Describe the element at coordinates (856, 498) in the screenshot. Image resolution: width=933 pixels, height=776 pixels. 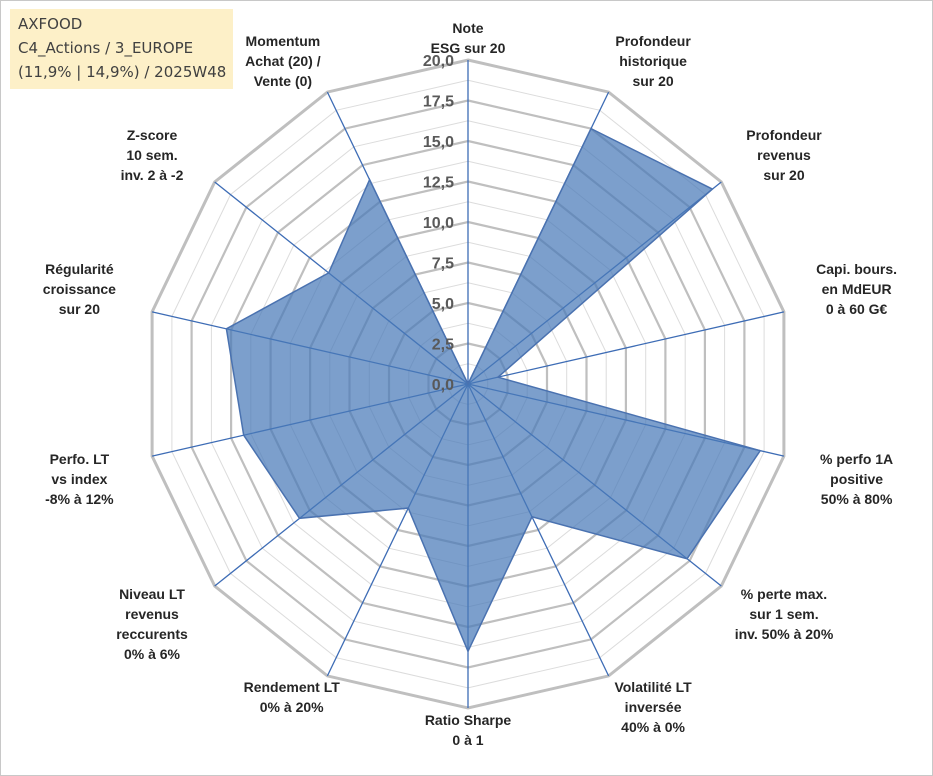
I see `axis-label-line: 50% à 80%` at that location.